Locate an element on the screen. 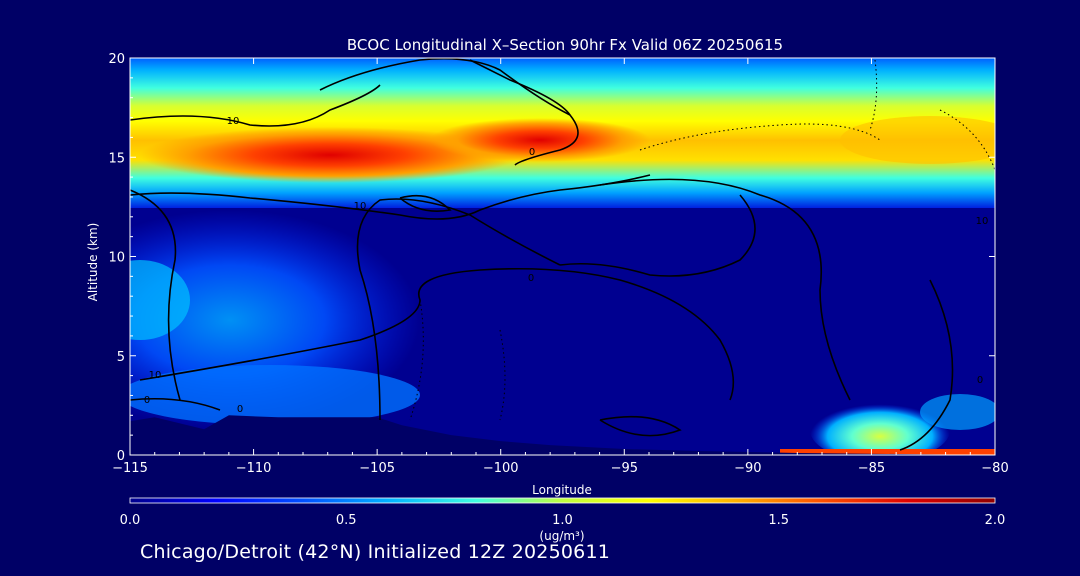 This screenshot has height=576, width=1080. y-tick-label: 0 is located at coordinates (121, 456).